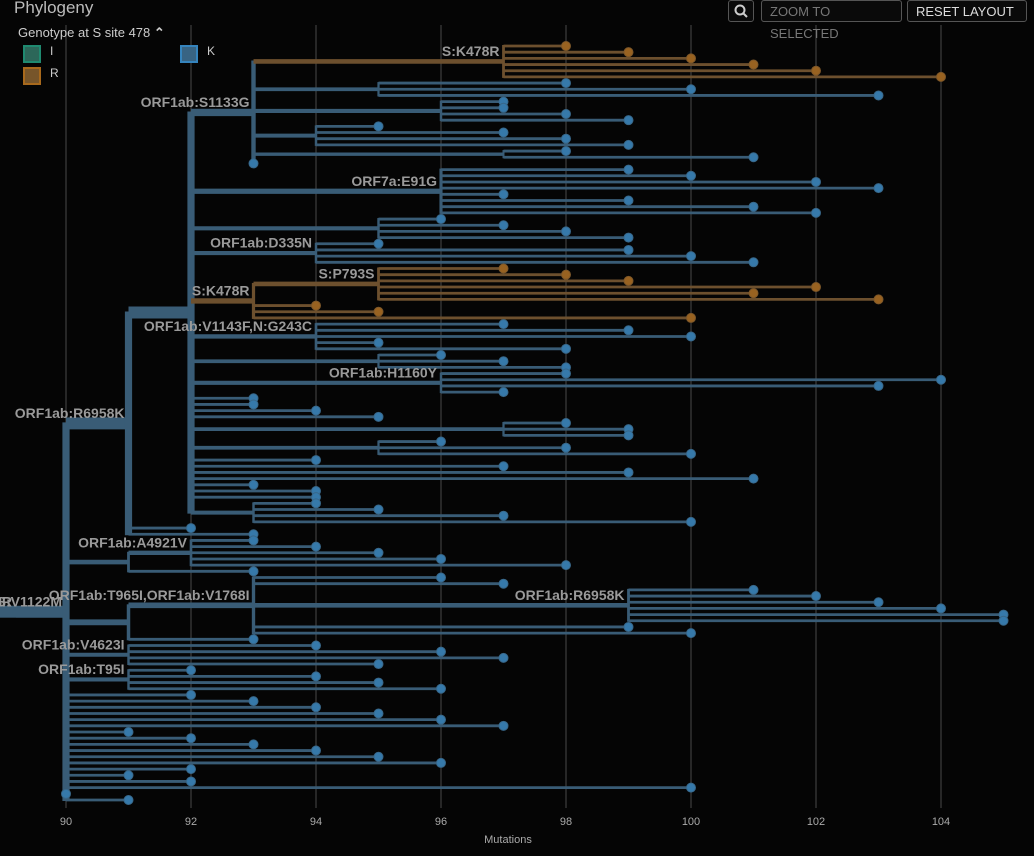  I want to click on x-tick-label: 98, so click(566, 822).